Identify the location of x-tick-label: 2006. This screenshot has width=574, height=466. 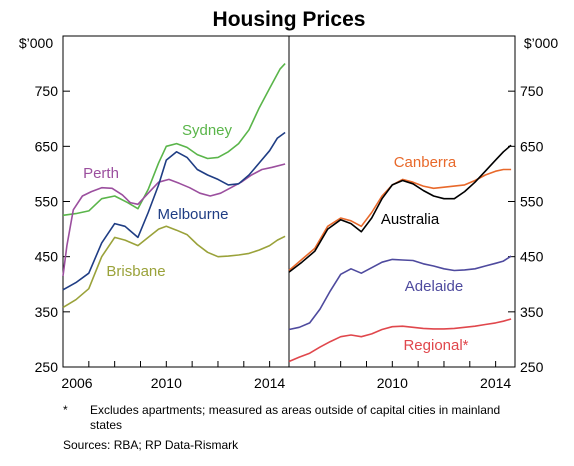
(76, 383).